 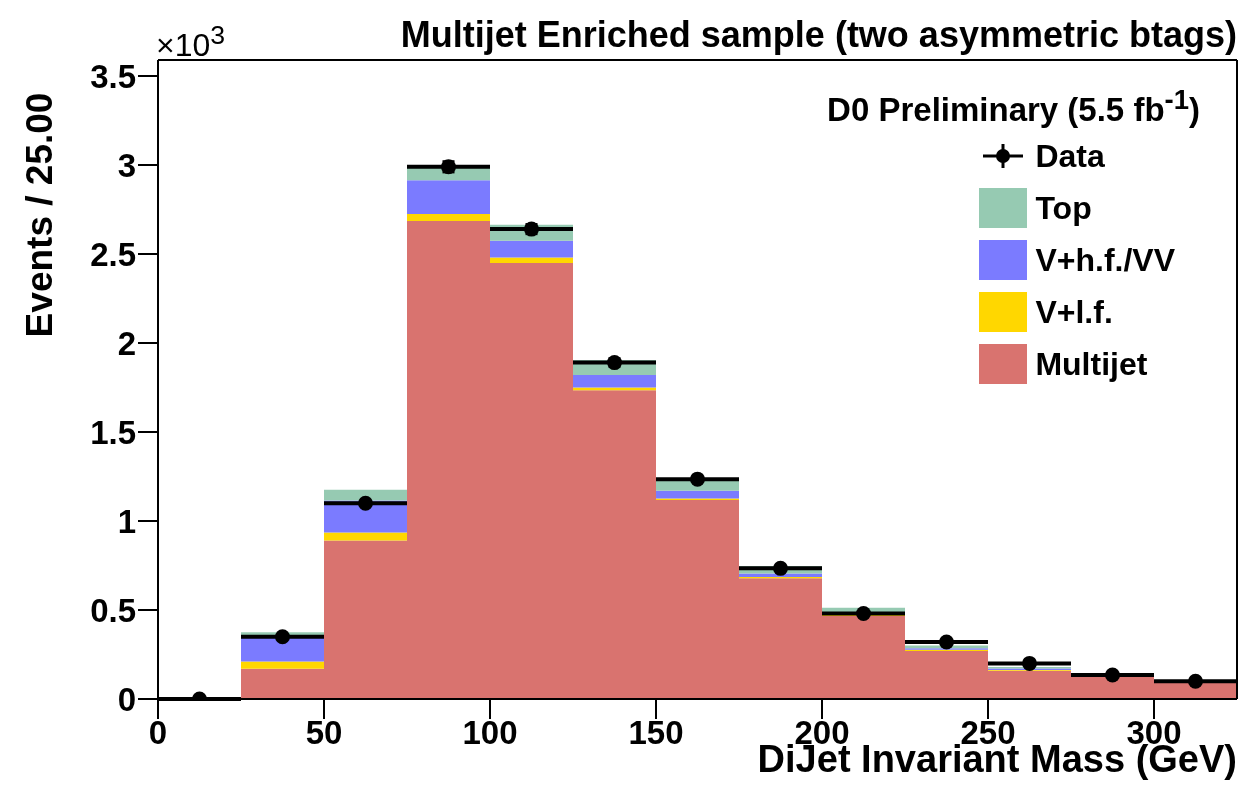 I want to click on legend-label: Top, so click(x=1063, y=208).